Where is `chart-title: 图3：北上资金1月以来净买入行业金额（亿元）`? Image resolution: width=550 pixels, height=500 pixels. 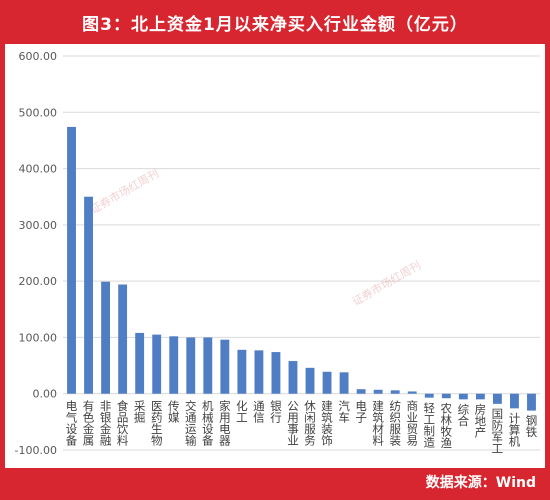
chart-title: 图3：北上资金1月以来净买入行业金额（亿元） is located at coordinates (275, 24).